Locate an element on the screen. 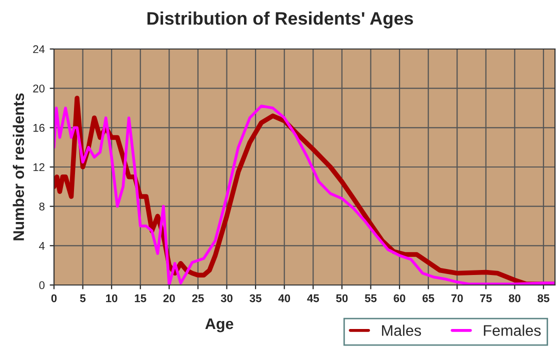  y-tick-label: 16 is located at coordinates (38, 128).